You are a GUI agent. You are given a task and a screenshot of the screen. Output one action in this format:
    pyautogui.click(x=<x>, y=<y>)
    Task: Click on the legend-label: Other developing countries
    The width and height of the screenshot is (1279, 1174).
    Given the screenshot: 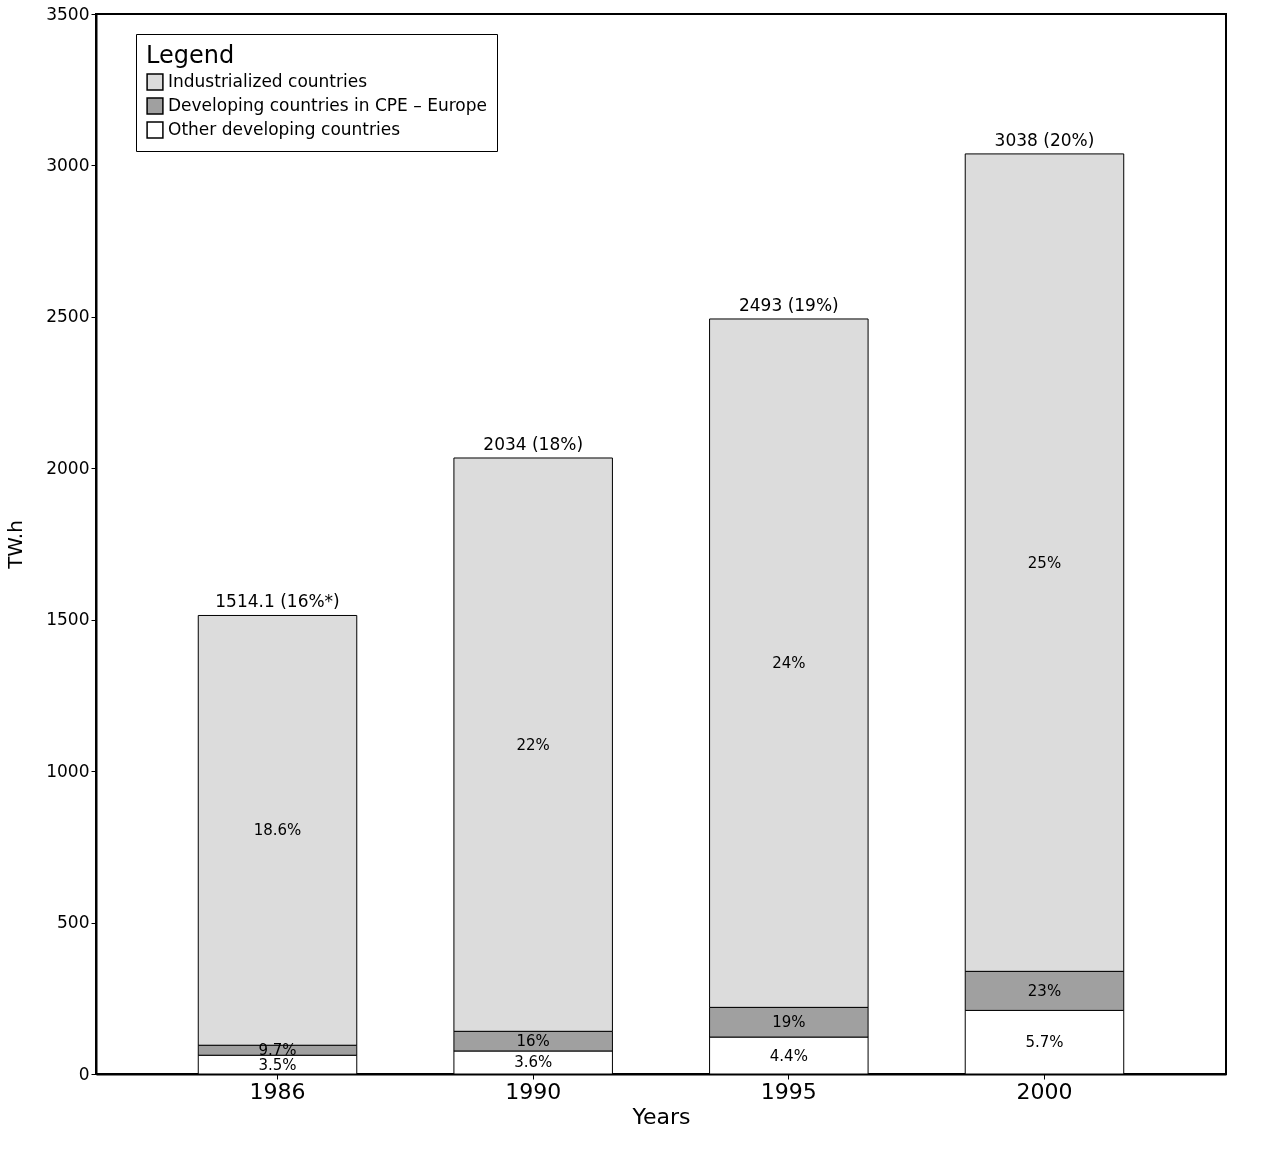 What is the action you would take?
    pyautogui.click(x=284, y=129)
    